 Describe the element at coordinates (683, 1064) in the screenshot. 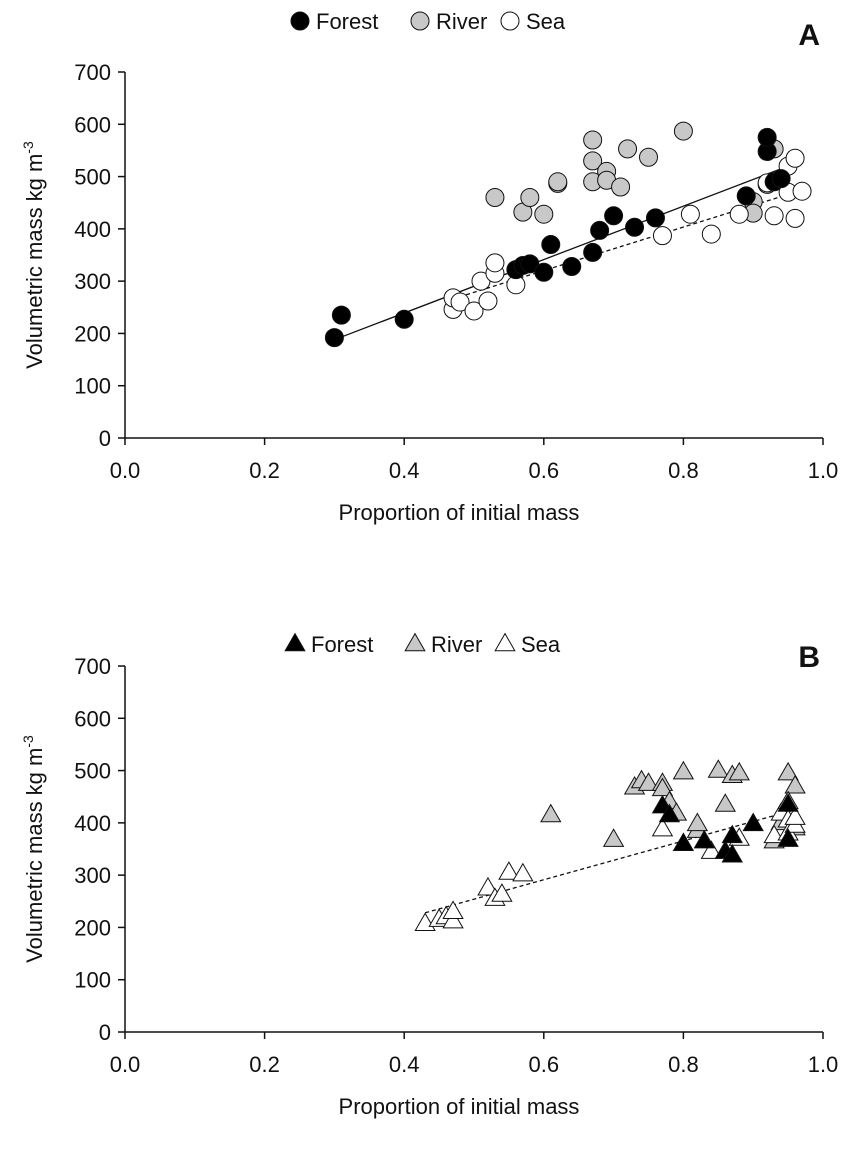

I see `x-tick-label: 0.8` at that location.